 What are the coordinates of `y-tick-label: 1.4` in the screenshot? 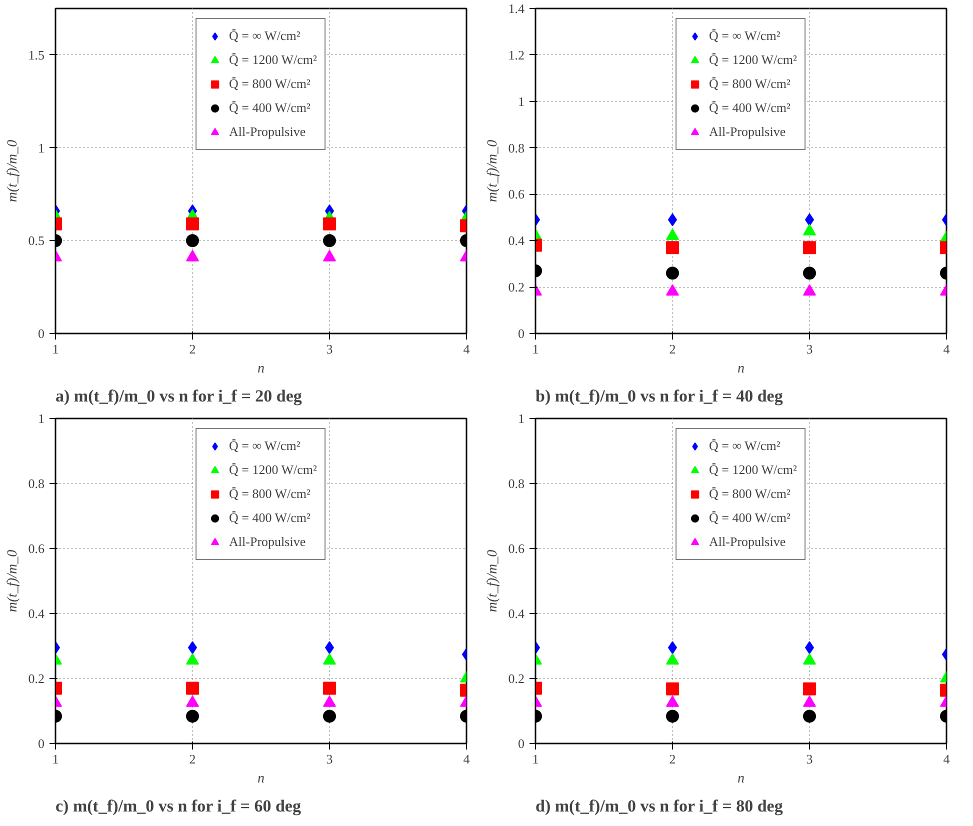 It's located at (516, 8).